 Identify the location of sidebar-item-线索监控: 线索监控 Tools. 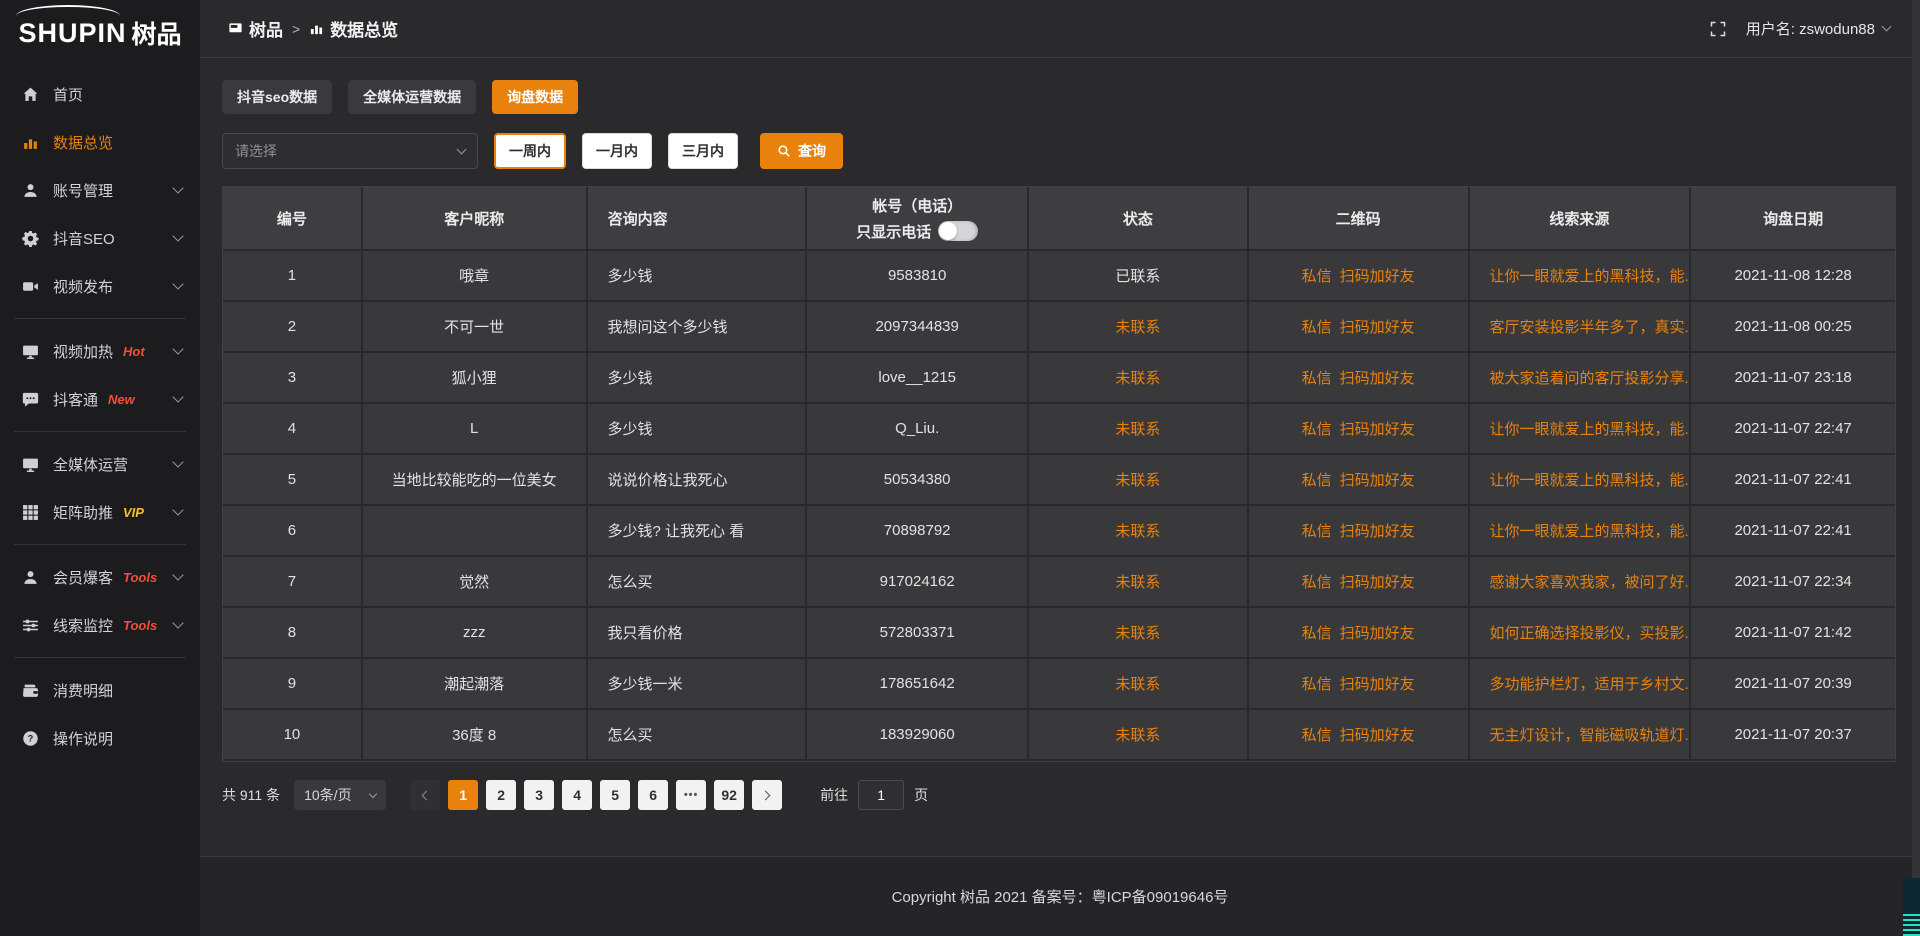
(100, 625).